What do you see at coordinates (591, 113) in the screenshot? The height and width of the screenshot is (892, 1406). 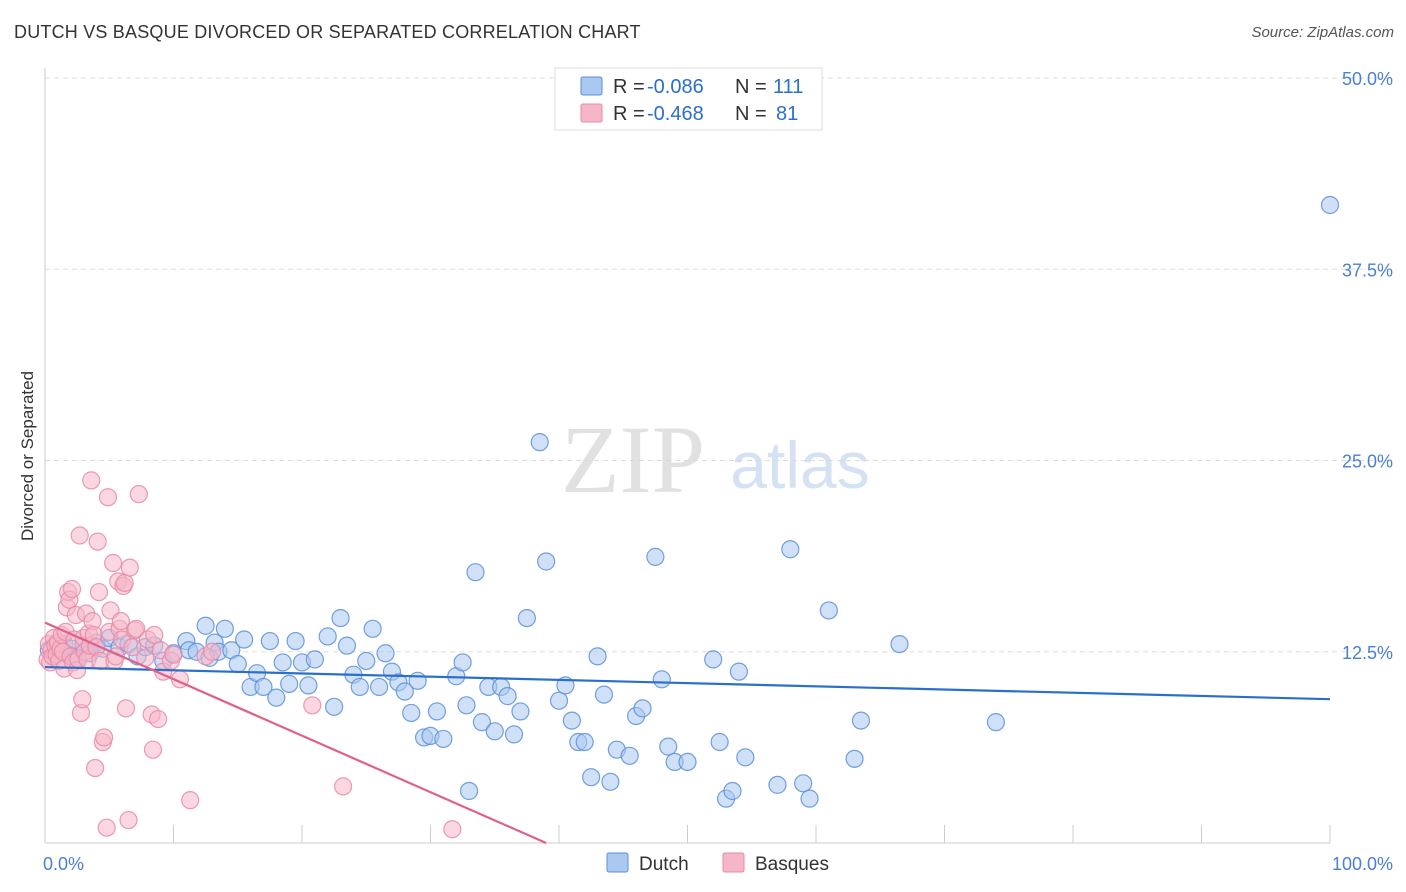 I see `legend-swatch-basques` at bounding box center [591, 113].